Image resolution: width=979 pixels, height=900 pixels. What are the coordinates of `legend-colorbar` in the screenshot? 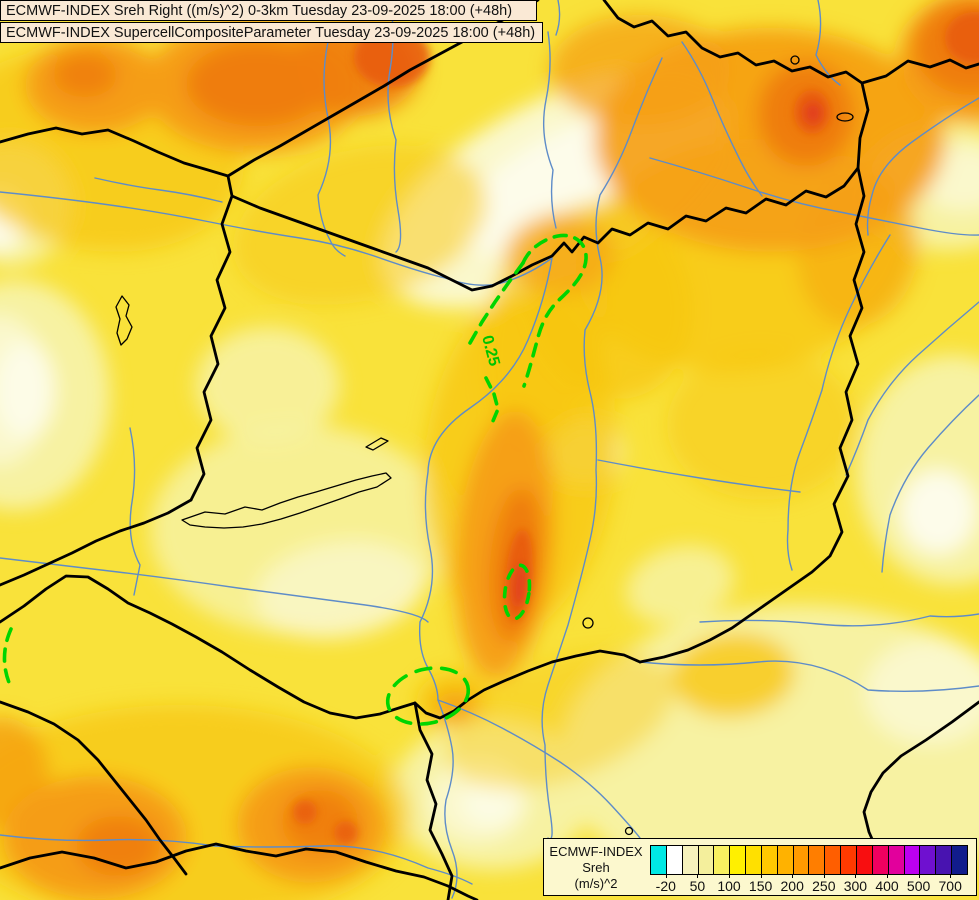 It's located at (809, 860).